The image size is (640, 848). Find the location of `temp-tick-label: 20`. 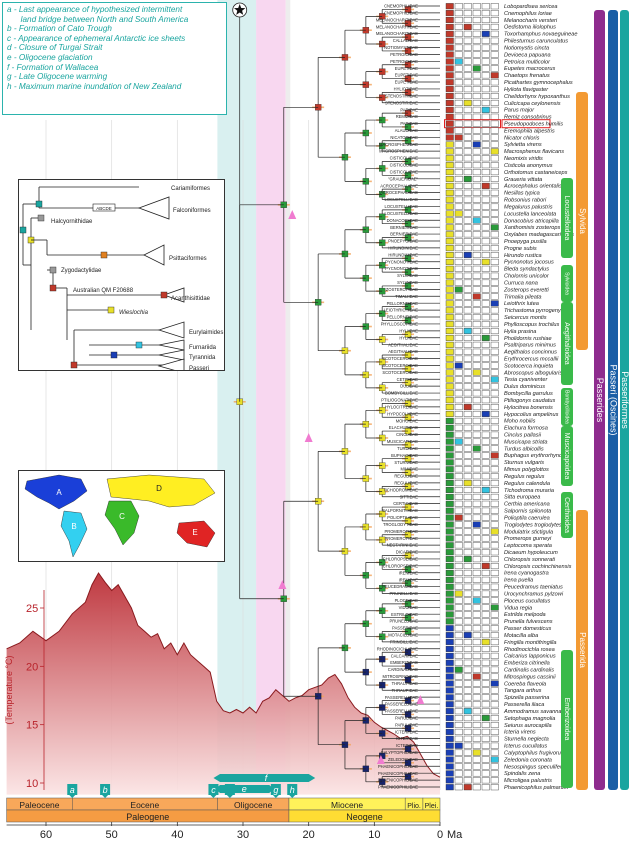

temp-tick-label: 20 is located at coordinates (32, 667).